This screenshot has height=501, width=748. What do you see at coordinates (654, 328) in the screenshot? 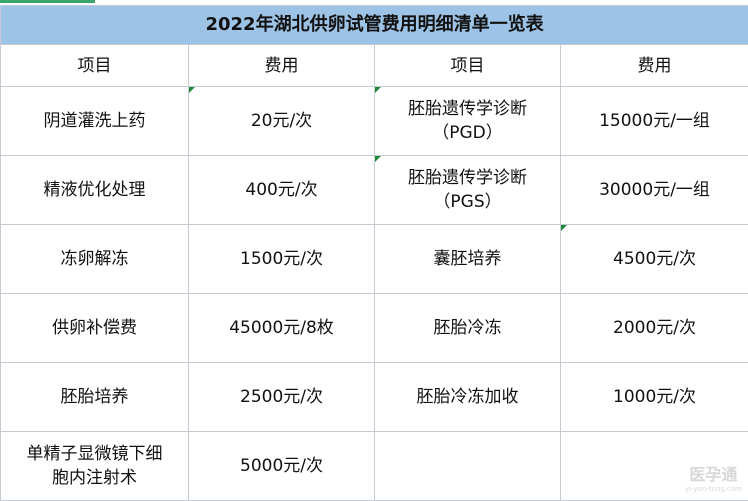
I see `fee-cell: 2000元/次` at bounding box center [654, 328].